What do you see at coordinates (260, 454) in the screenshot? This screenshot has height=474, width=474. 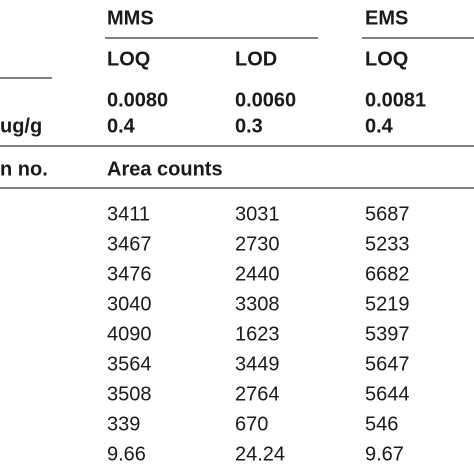 I see `cell: 24.24` at bounding box center [260, 454].